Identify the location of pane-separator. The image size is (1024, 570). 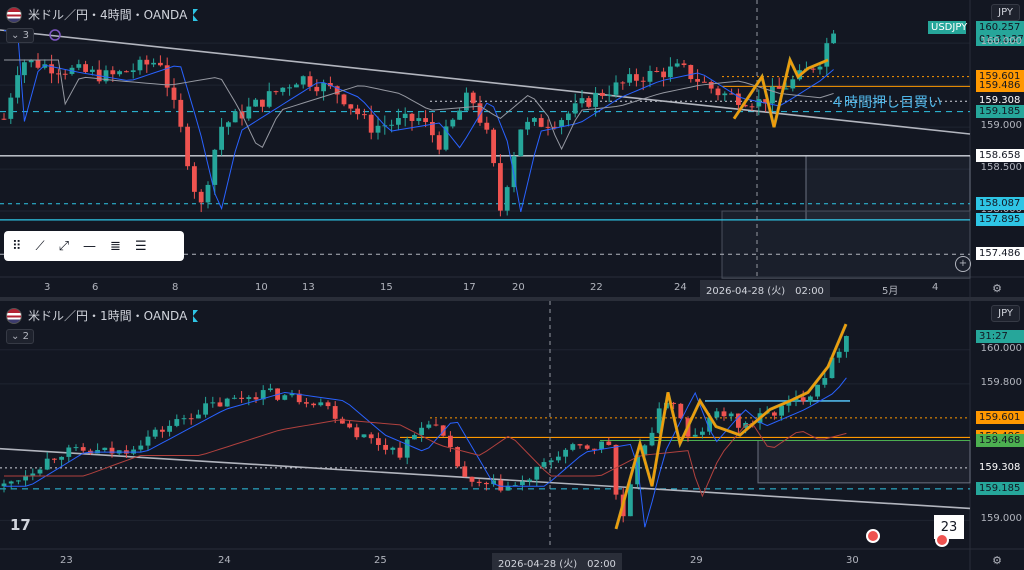
(512, 299).